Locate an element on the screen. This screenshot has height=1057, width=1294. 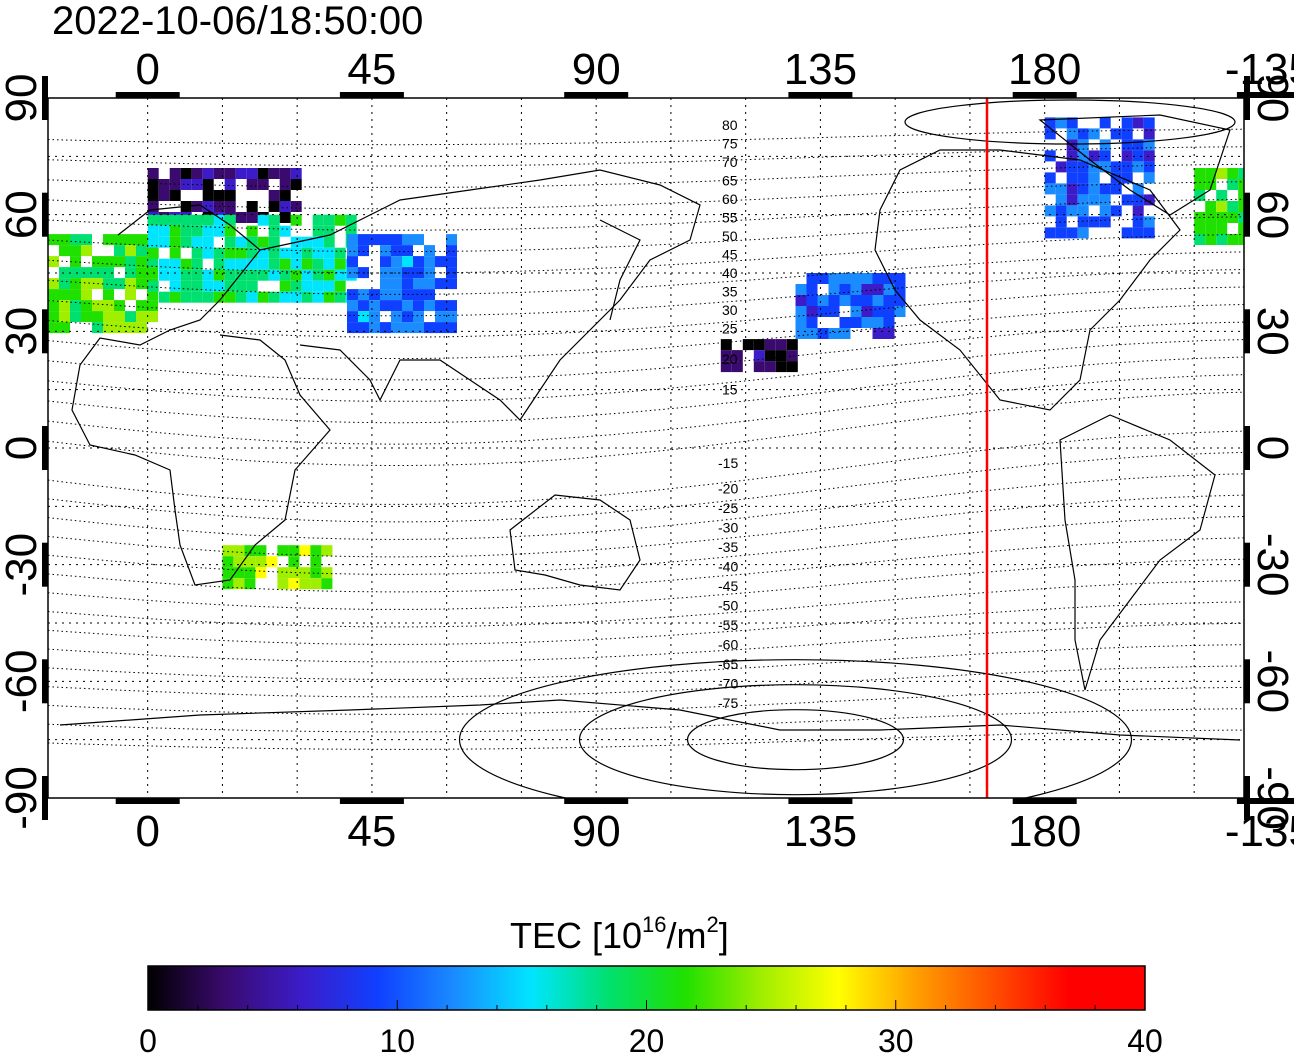
y-tick-label-right: -30 is located at coordinates (1271, 565).